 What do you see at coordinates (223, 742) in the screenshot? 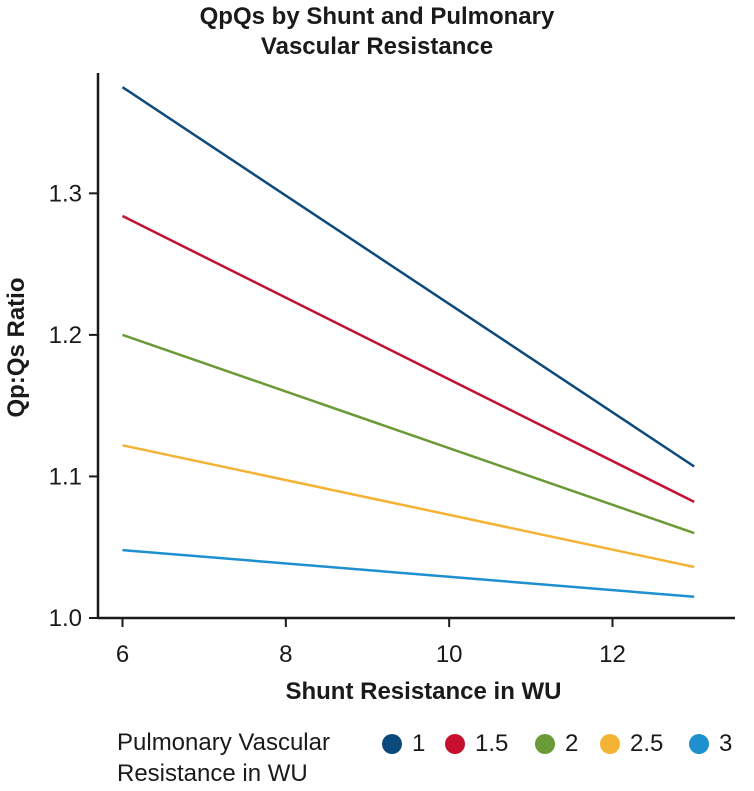
I see `legend-title-line1: Pulmonary Vascular` at bounding box center [223, 742].